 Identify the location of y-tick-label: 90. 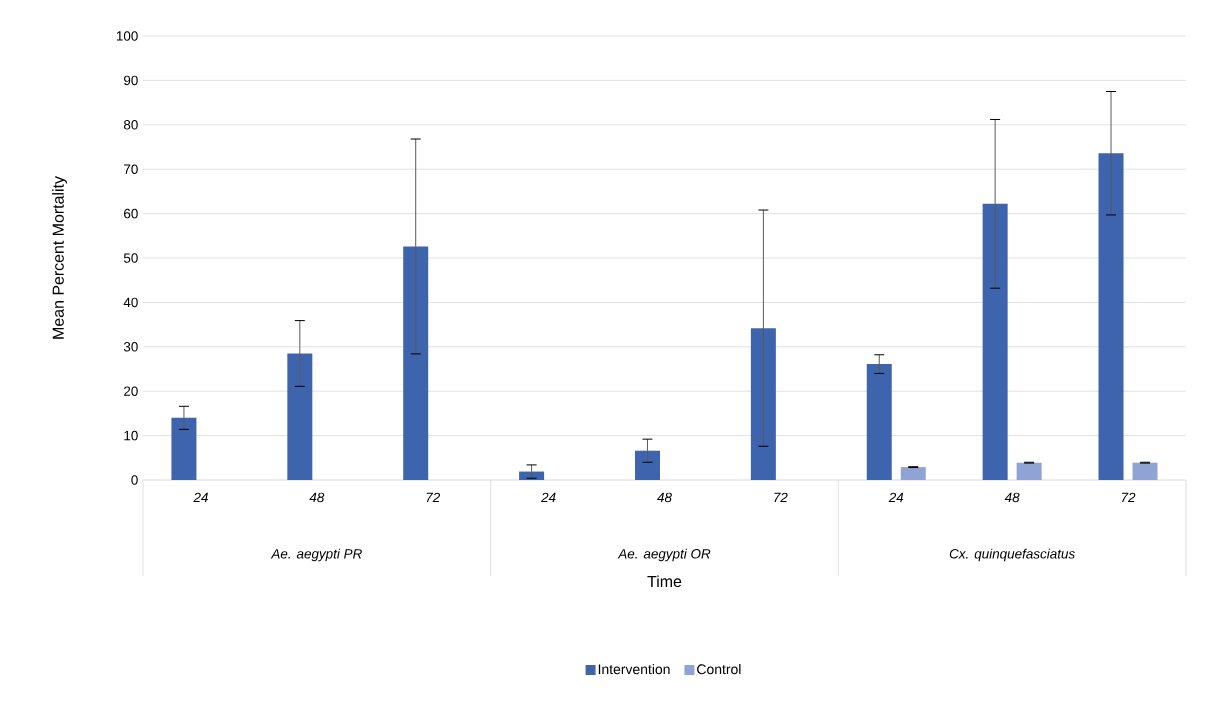
(130, 80).